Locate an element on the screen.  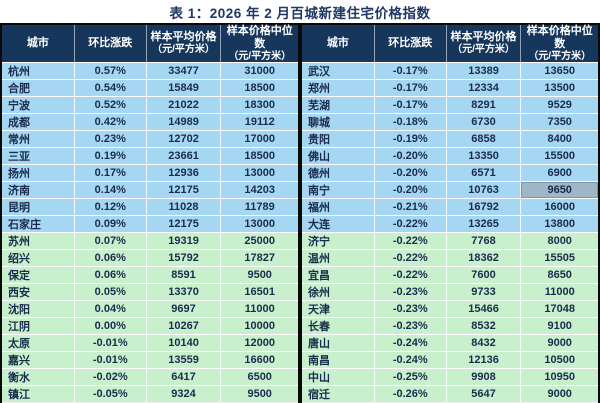
city-cell: 江阴 is located at coordinates (38, 326).